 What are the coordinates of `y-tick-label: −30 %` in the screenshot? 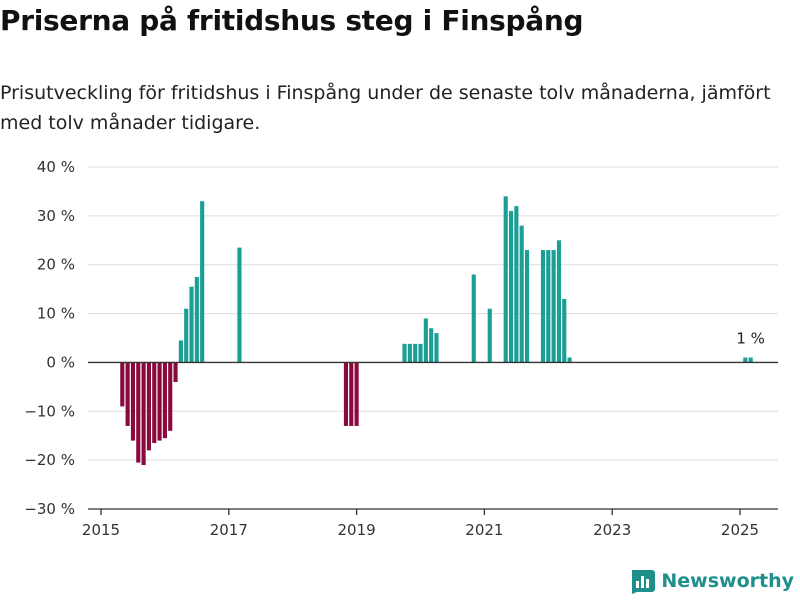 It's located at (49, 509).